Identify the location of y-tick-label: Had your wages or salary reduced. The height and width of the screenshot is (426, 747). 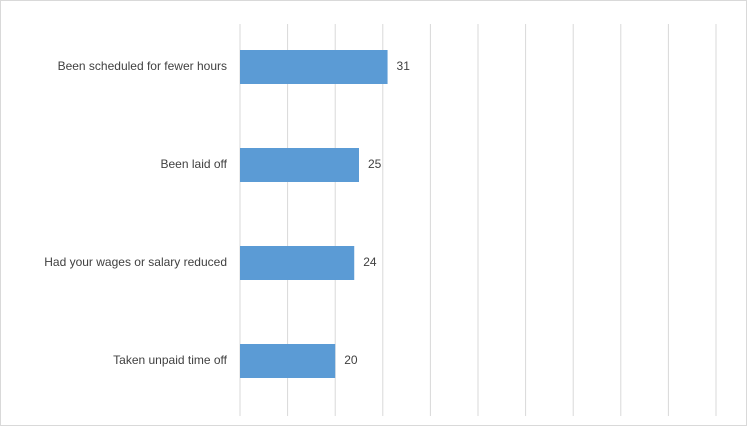
(135, 262).